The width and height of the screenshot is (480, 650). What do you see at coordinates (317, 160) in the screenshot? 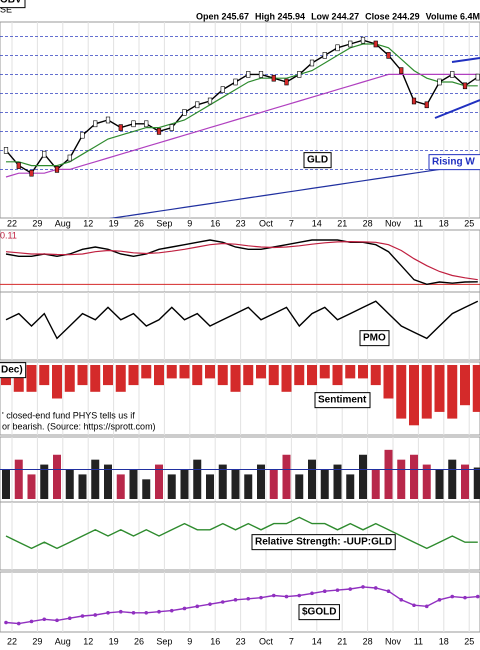
I see `panel-title: GLD` at bounding box center [317, 160].